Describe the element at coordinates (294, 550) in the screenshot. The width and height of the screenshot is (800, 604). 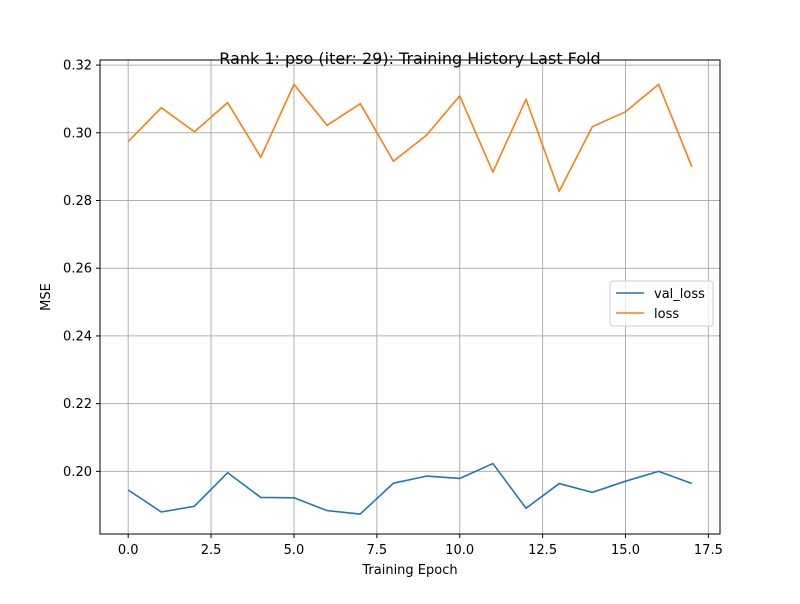
I see `x-tick-label: 5.0` at that location.